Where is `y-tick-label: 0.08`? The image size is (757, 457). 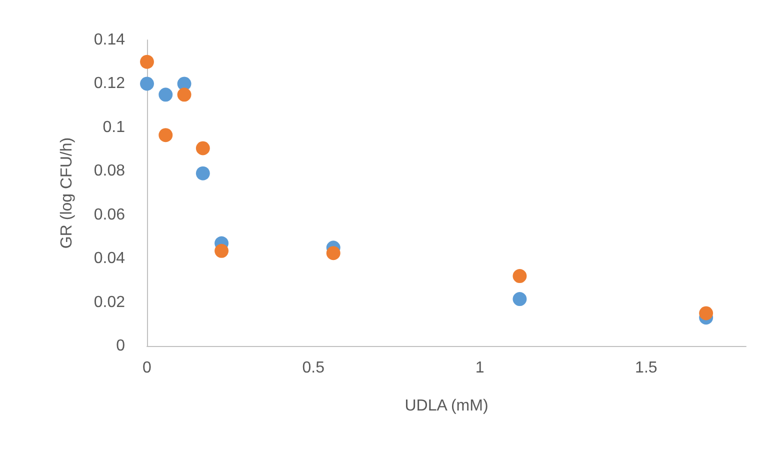 y-tick-label: 0.08 is located at coordinates (110, 171).